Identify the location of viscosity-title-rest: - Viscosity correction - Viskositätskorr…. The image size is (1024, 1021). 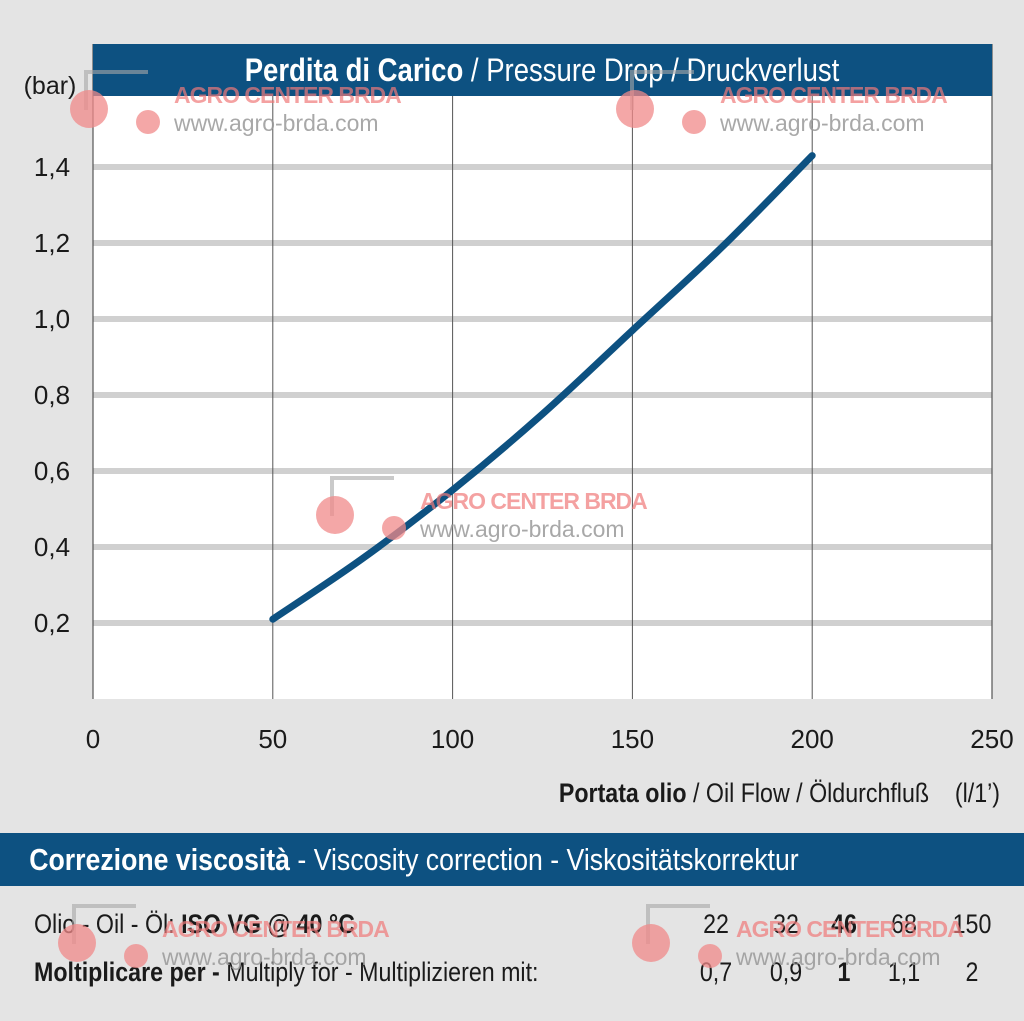
(544, 859).